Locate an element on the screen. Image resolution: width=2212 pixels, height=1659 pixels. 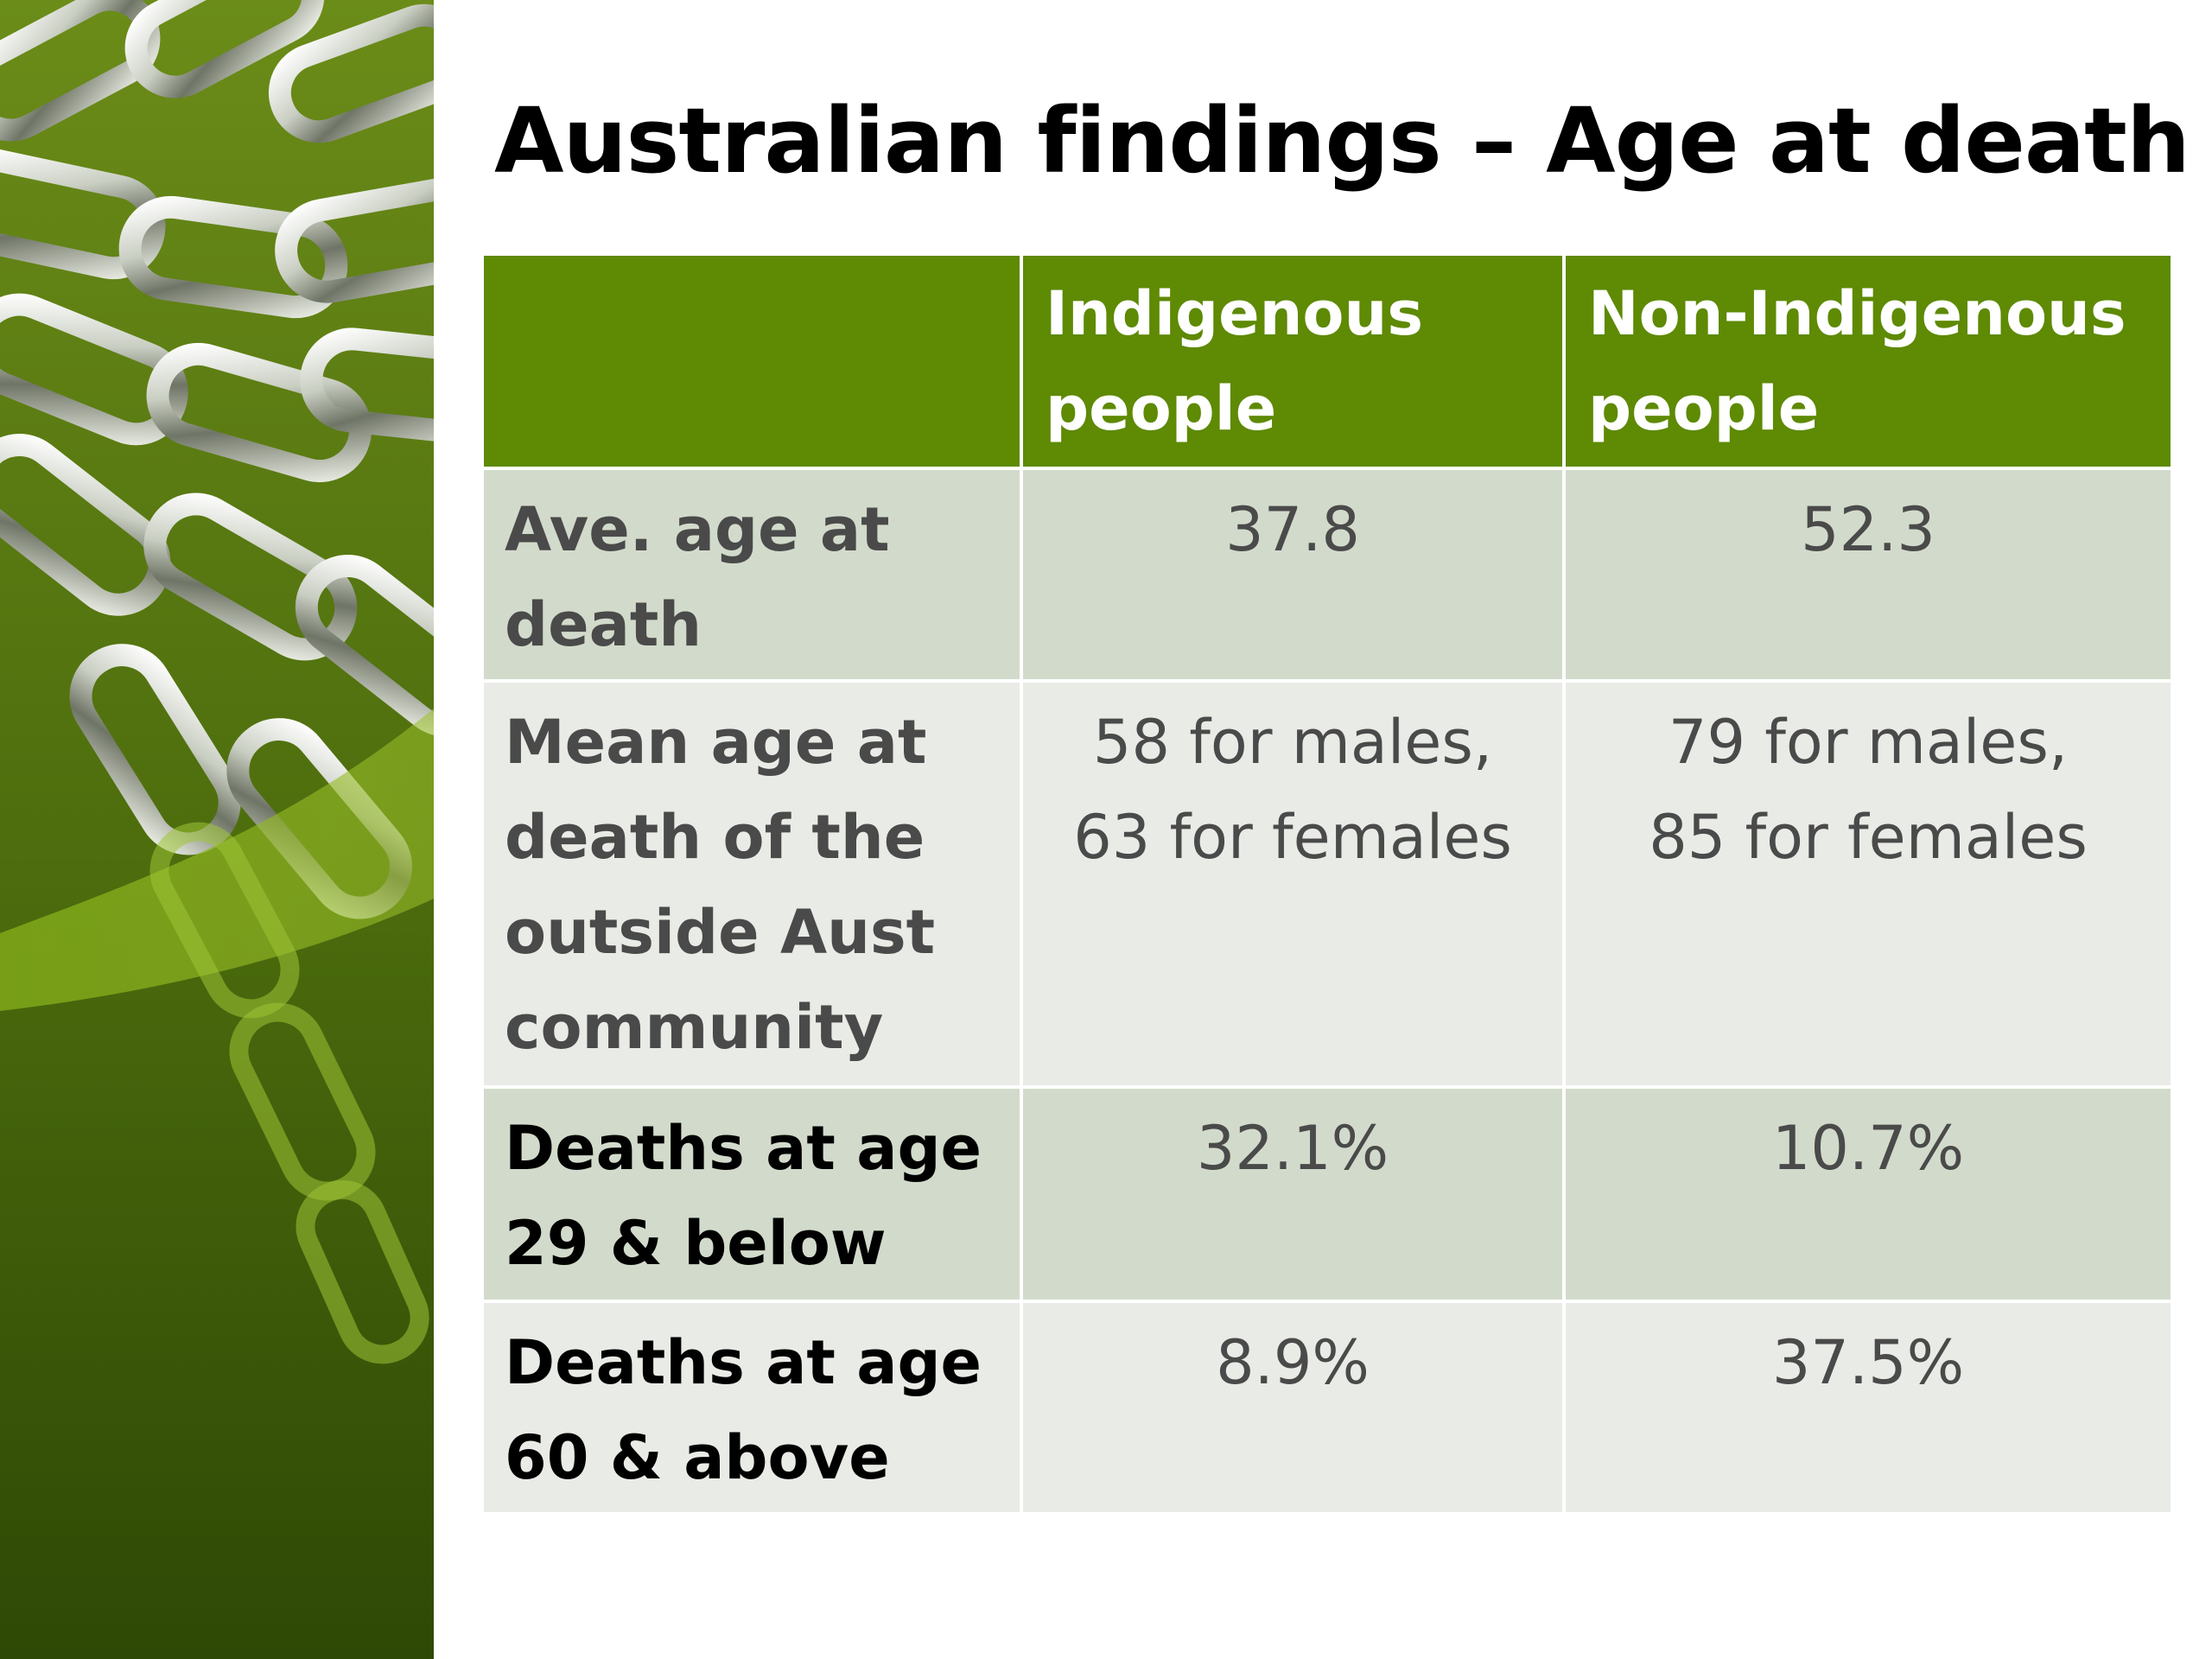
cell-non-indigenous-ave-age: 52.3 is located at coordinates (1868, 575).